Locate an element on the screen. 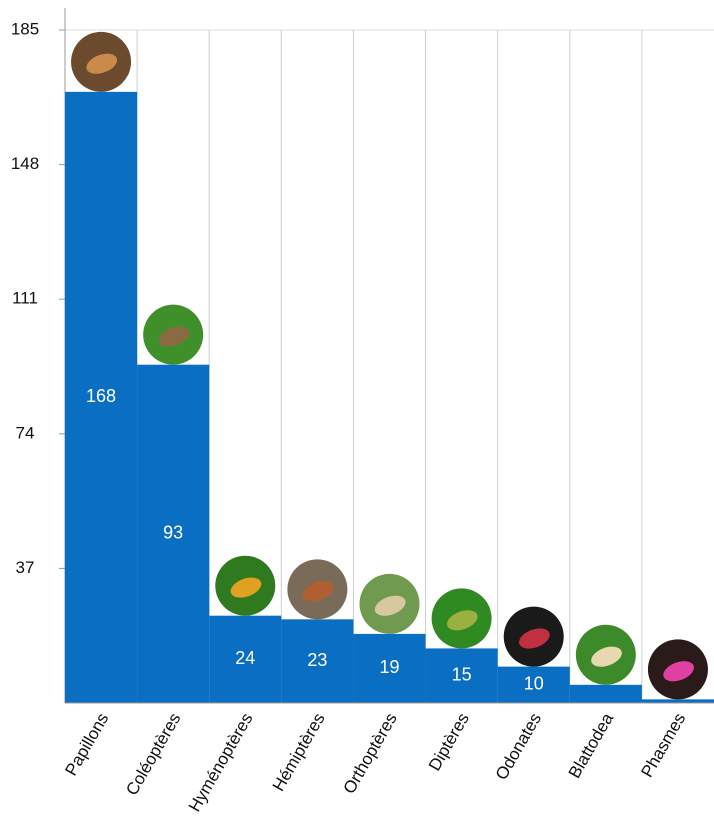 Image resolution: width=714 pixels, height=824 pixels. y-tick-label: 148 is located at coordinates (25, 163).